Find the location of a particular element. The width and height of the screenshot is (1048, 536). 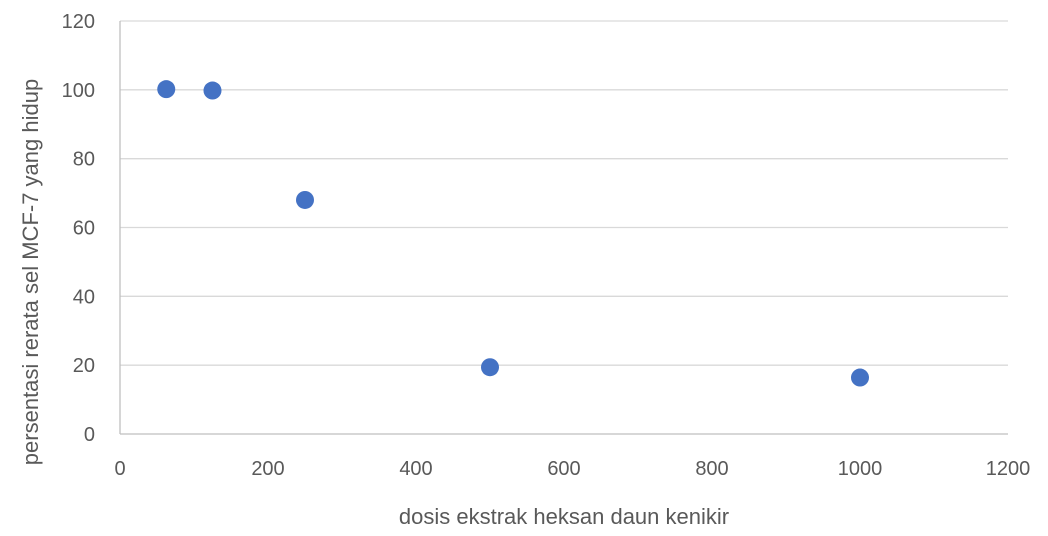

x-tick-label: 200 is located at coordinates (267, 469).